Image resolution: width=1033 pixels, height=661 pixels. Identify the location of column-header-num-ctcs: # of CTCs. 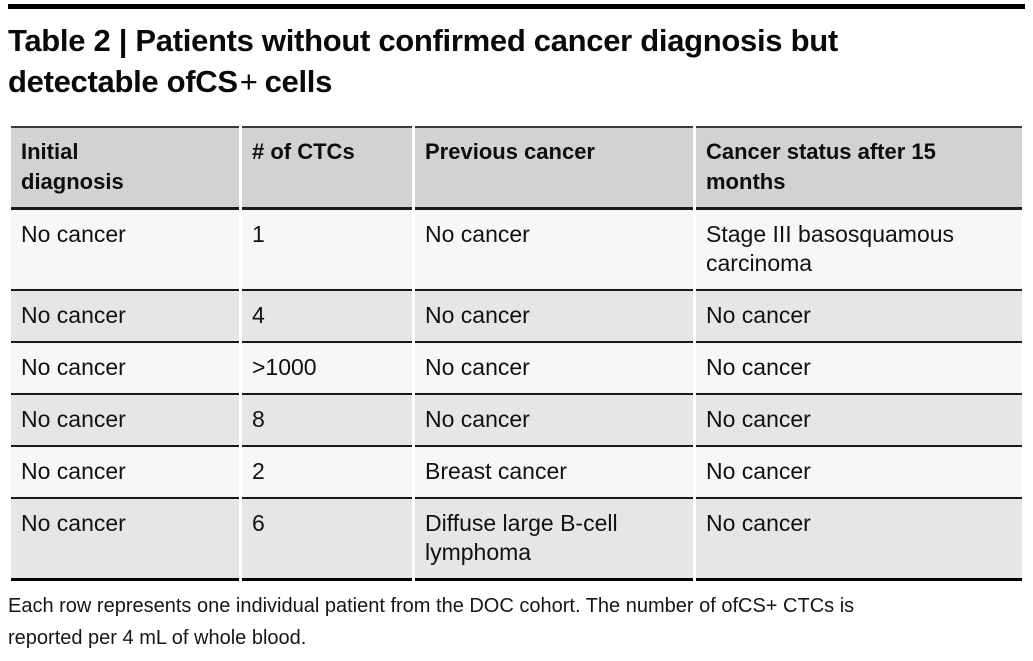
(327, 168).